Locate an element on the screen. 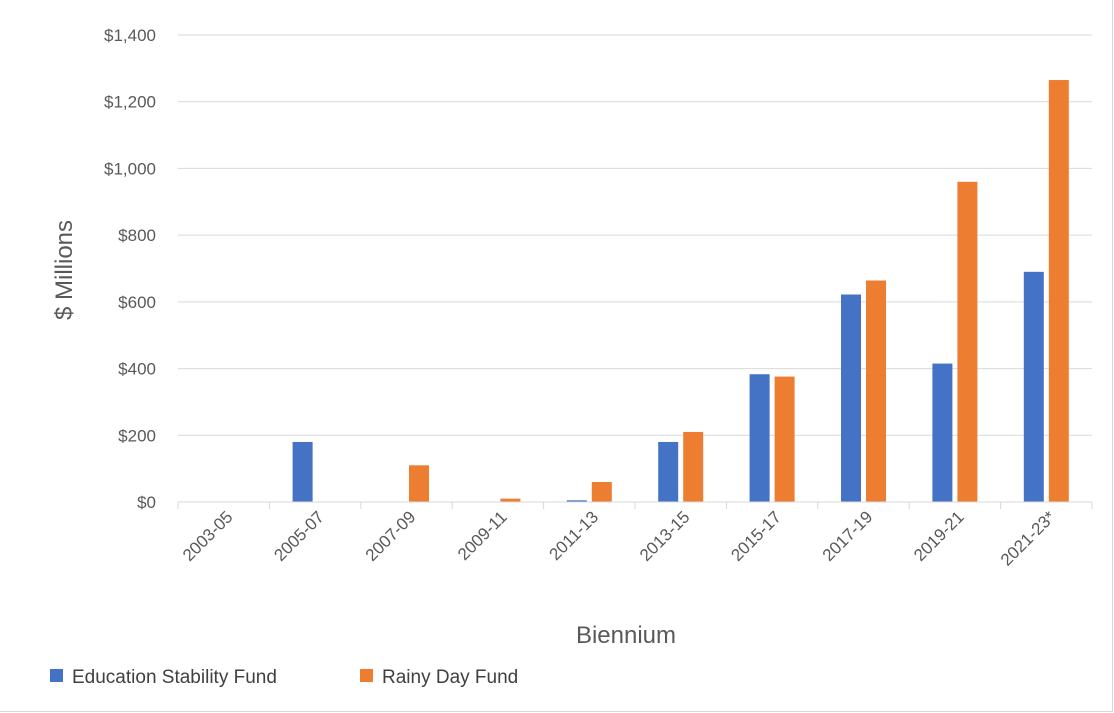 Image resolution: width=1114 pixels, height=713 pixels. x-tick-label: 2005-07 is located at coordinates (299, 536).